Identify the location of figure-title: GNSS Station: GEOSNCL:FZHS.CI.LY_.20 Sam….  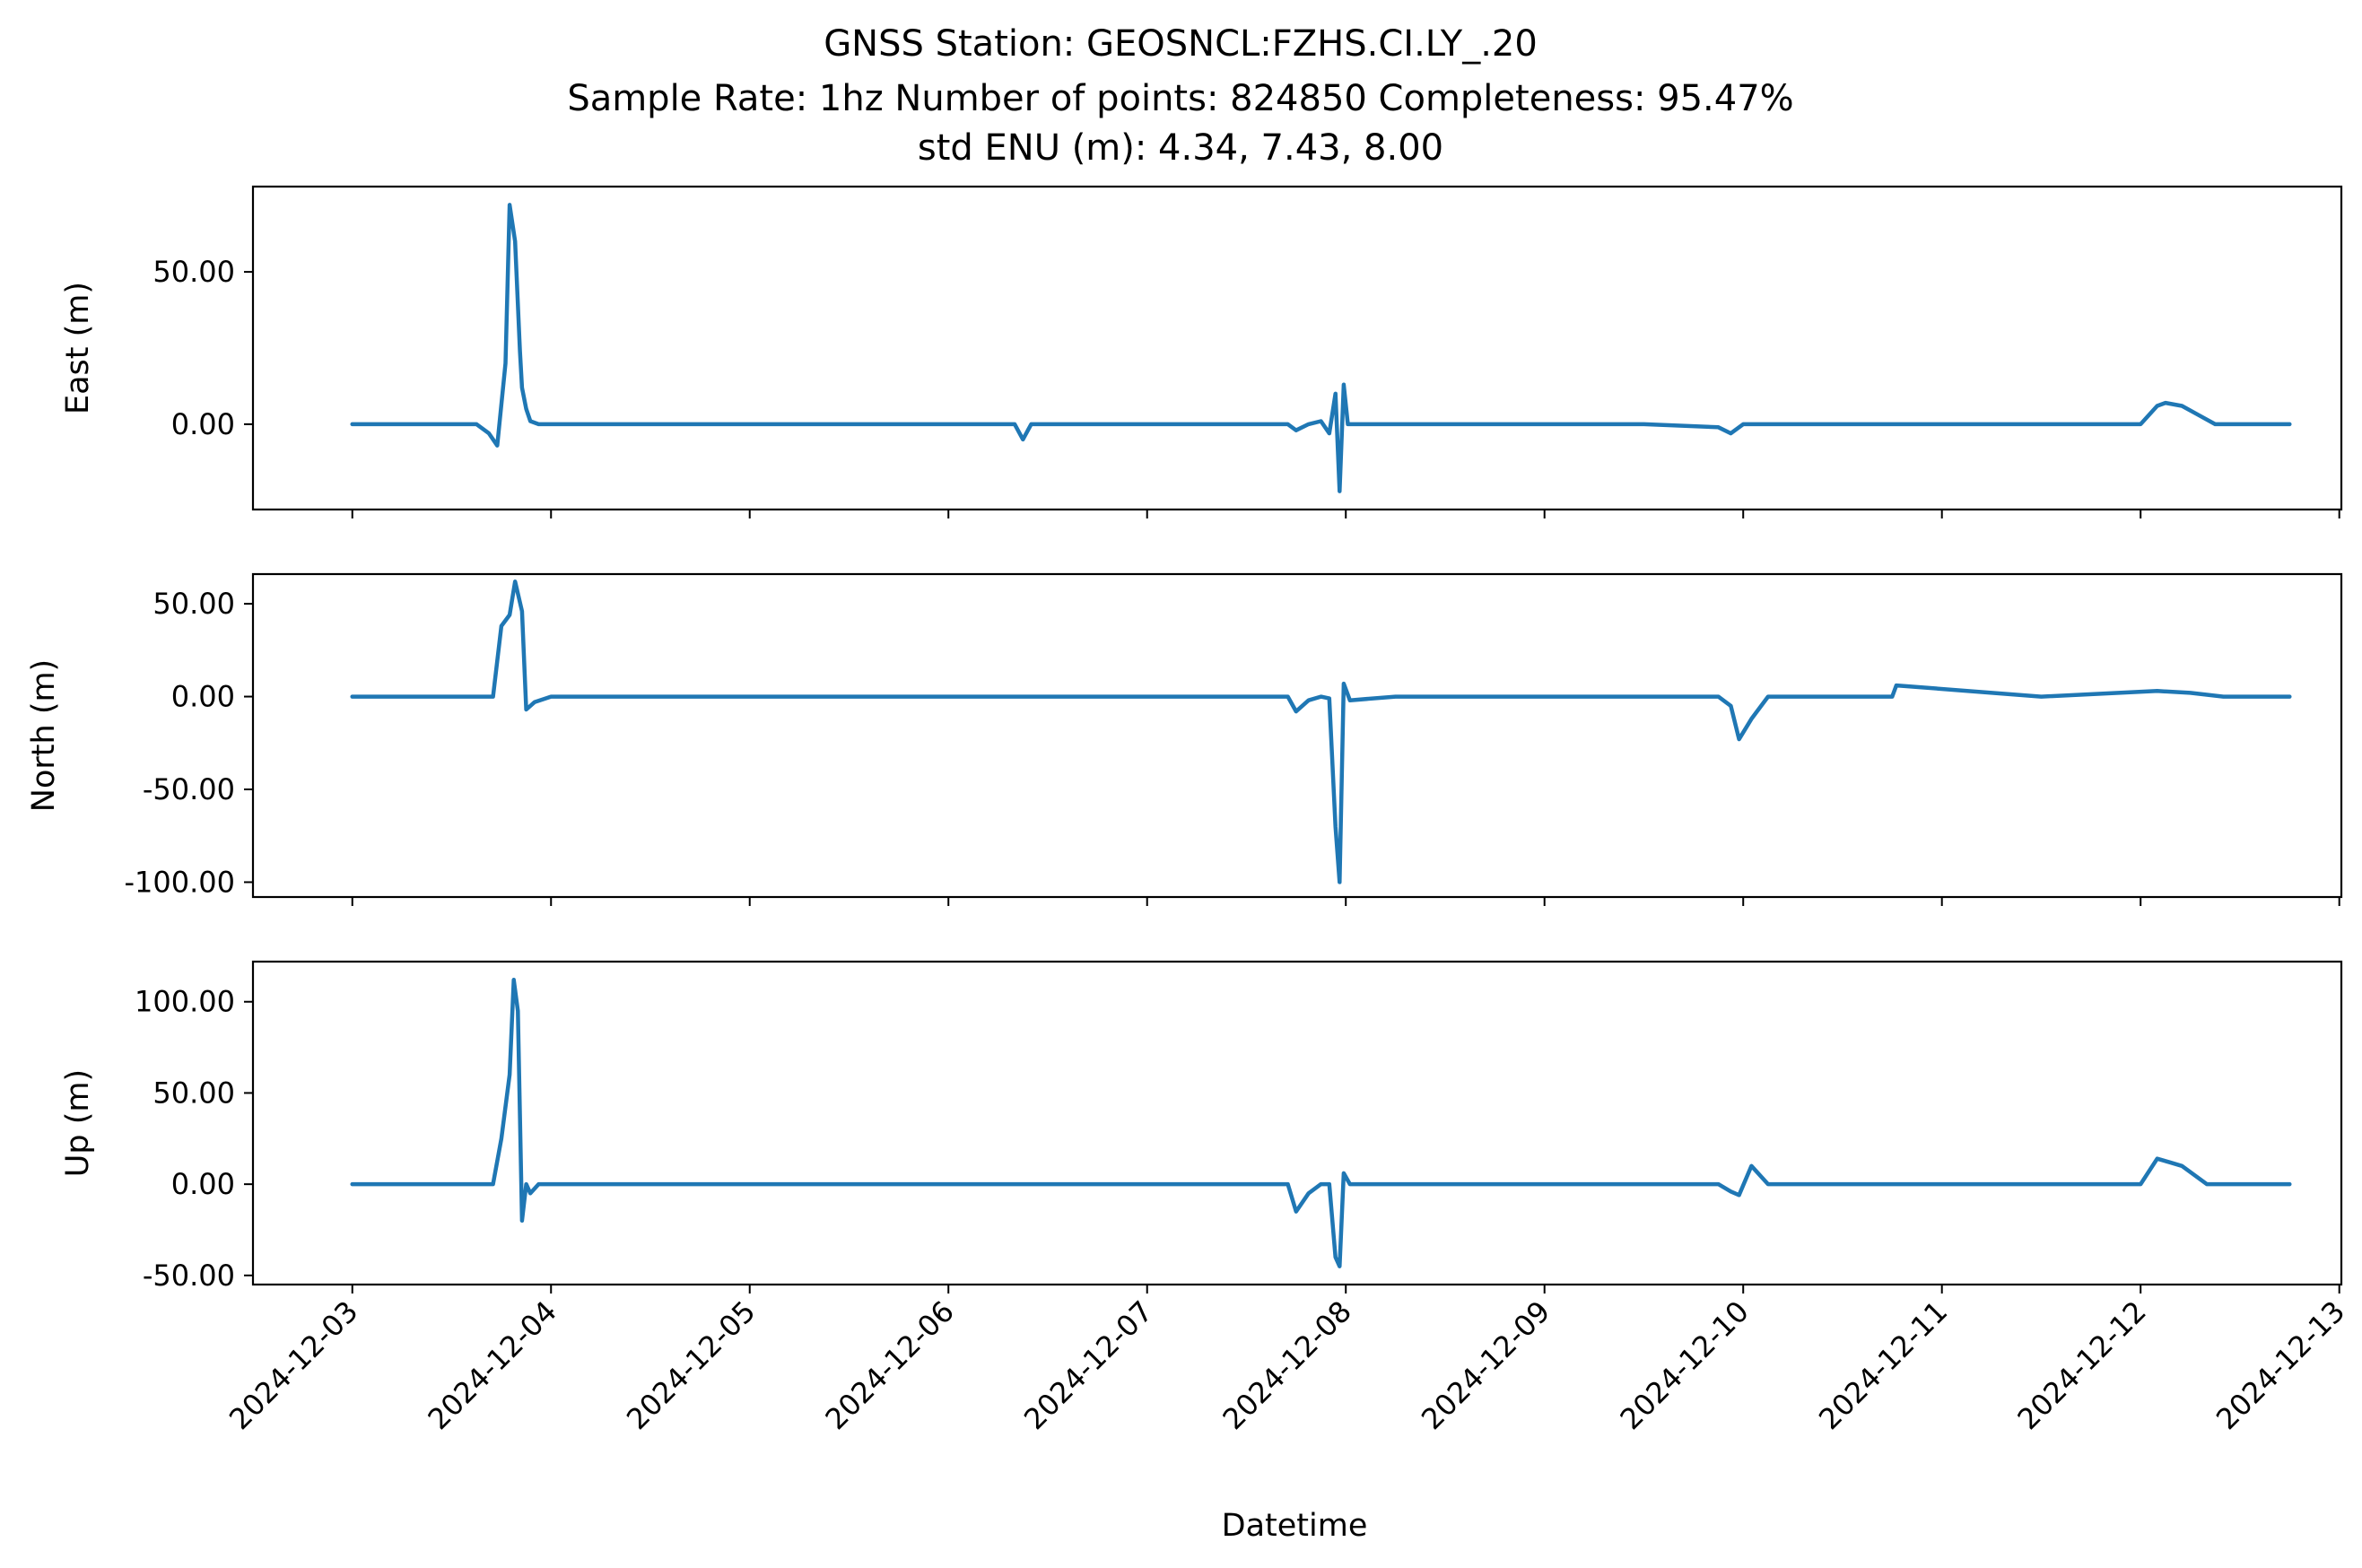
(1180, 96).